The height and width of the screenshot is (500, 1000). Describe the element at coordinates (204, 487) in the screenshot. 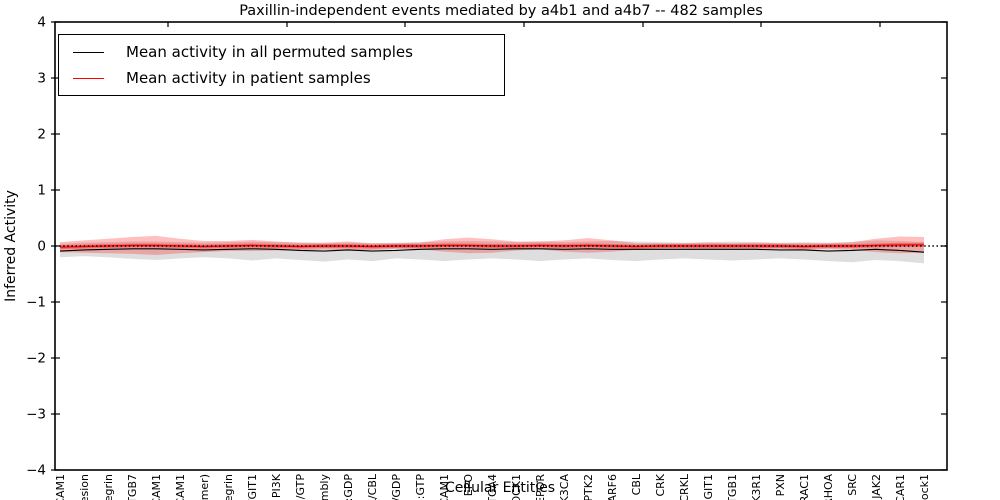

I see `x-tick-label: EPO/EPOR (dimer)` at that location.